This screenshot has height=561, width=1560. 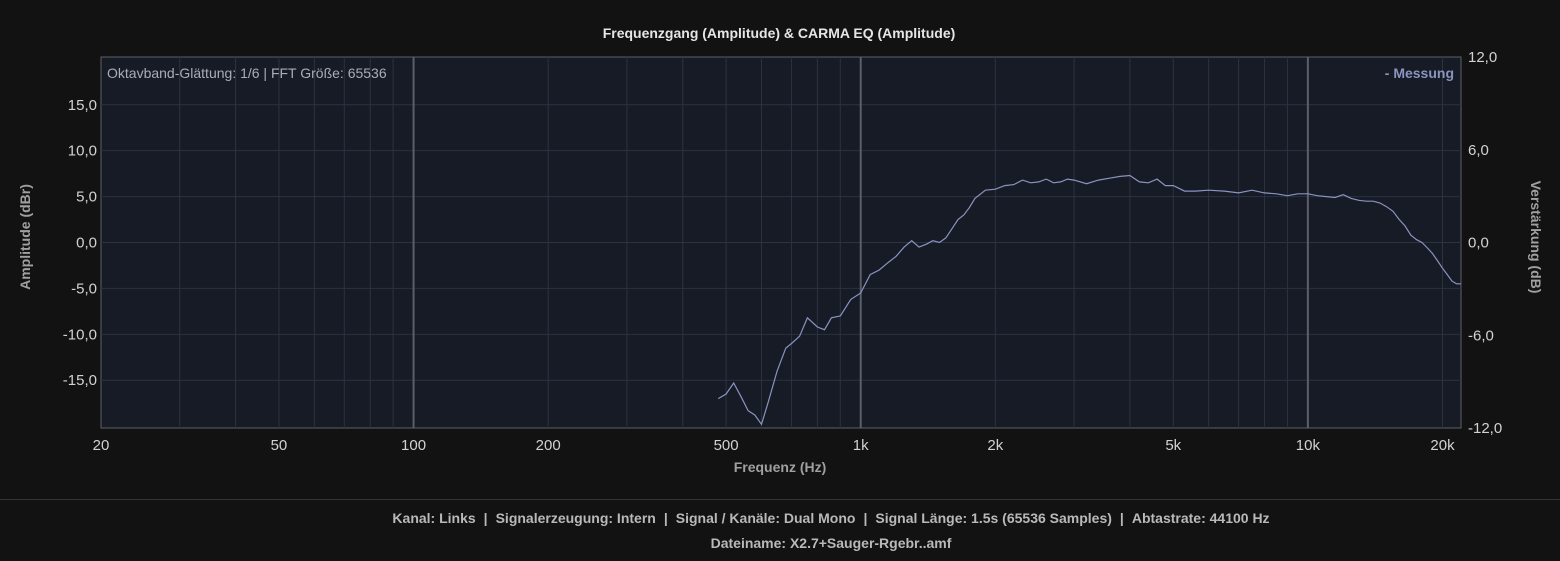 I want to click on y-tick-label: -5,0, so click(x=84, y=288).